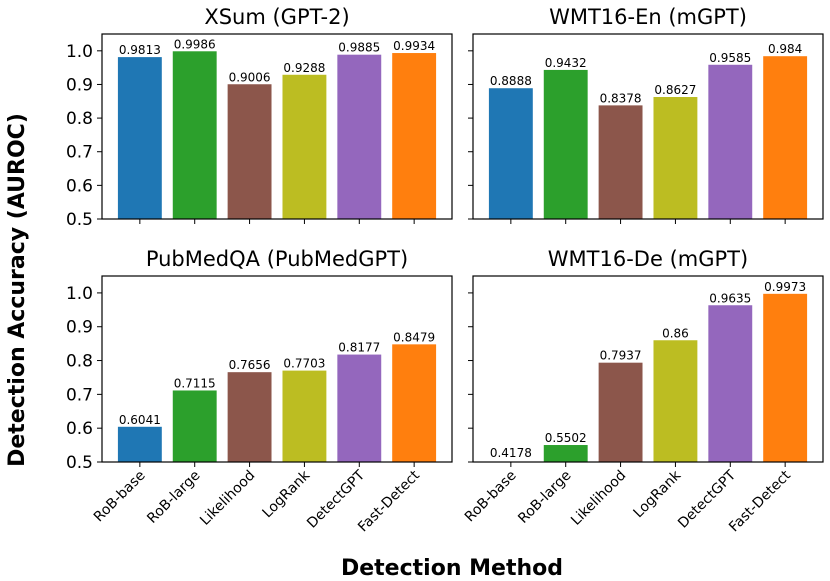 The width and height of the screenshot is (830, 581). Describe the element at coordinates (140, 420) in the screenshot. I see `data-label: 0.6041` at that location.